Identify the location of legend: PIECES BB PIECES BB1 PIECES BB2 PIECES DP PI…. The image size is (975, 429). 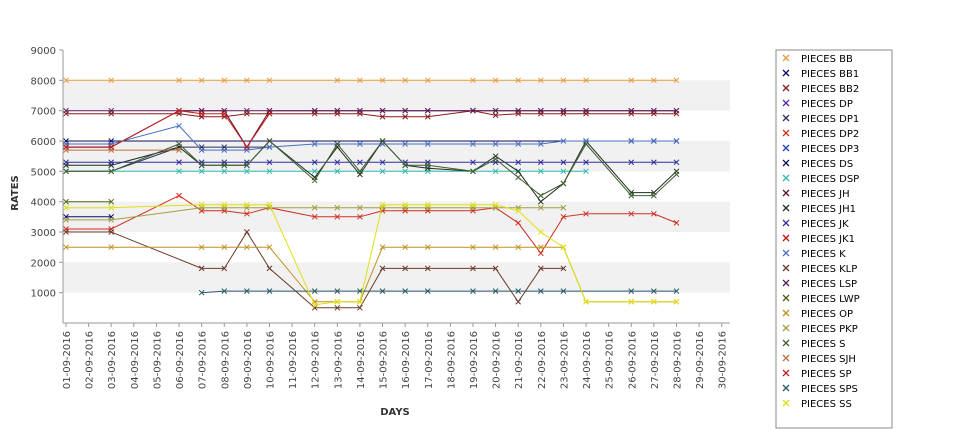
(834, 239).